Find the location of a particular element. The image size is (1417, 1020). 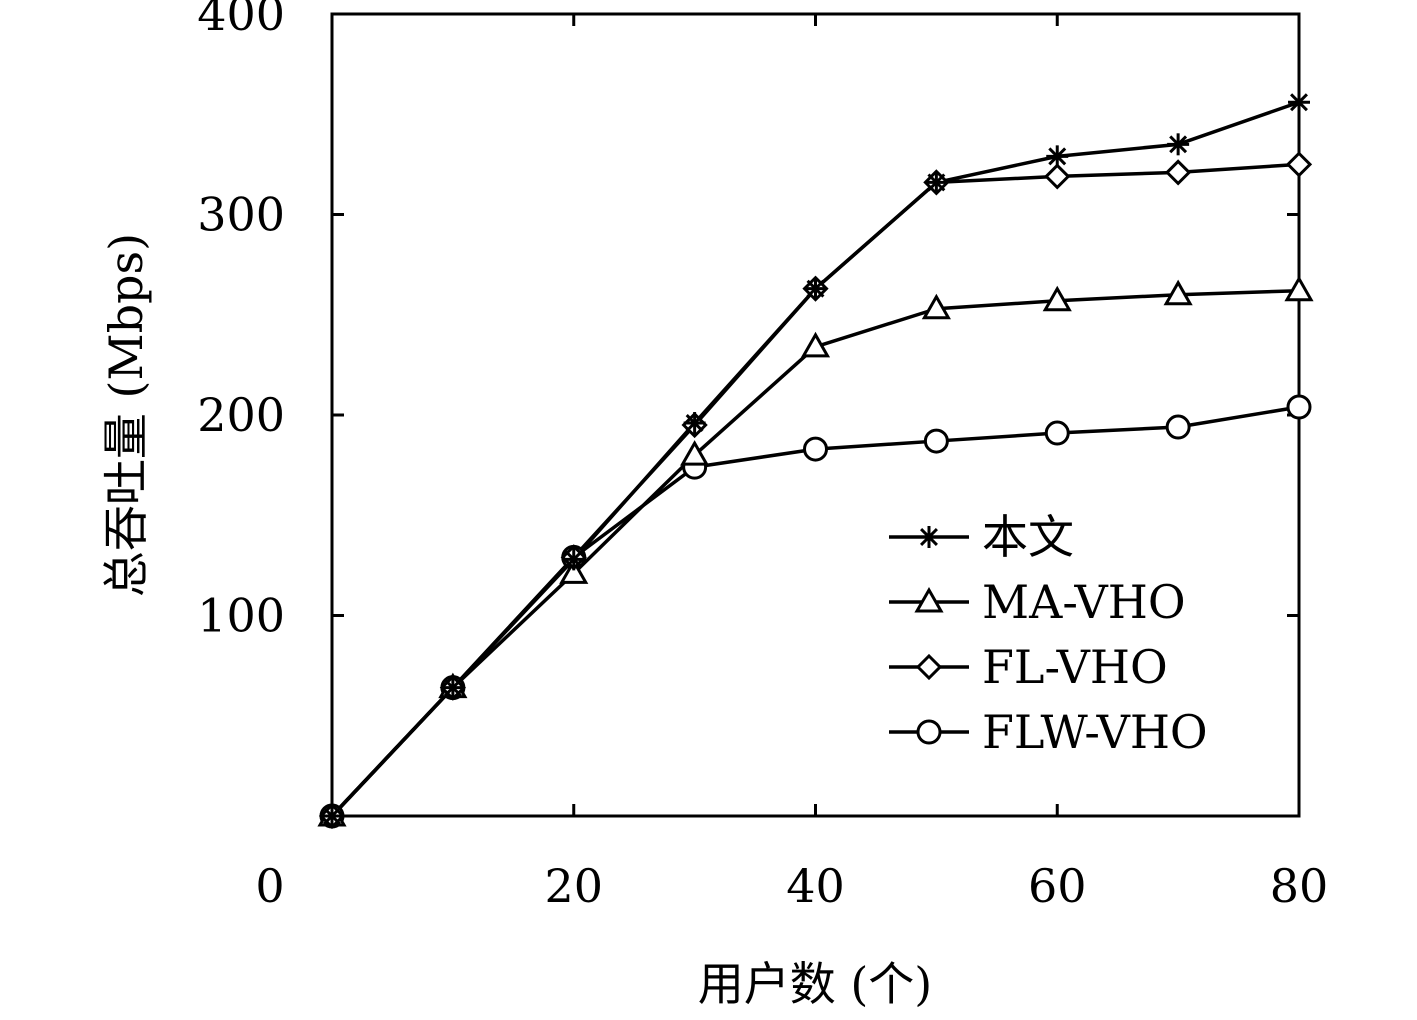

y-axis-title: 总吞吐量 (Mbps) is located at coordinates (126, 415).